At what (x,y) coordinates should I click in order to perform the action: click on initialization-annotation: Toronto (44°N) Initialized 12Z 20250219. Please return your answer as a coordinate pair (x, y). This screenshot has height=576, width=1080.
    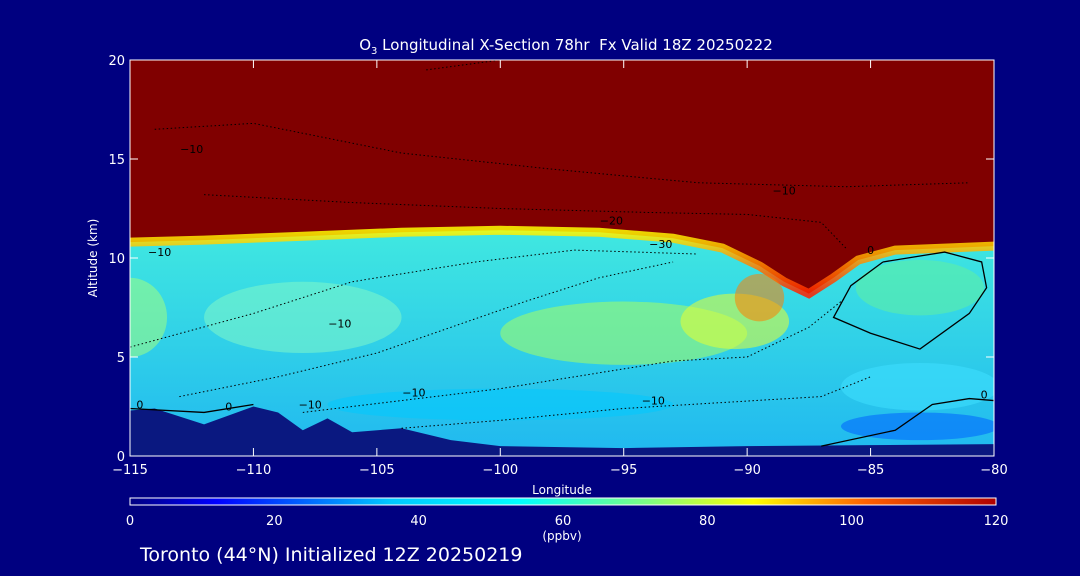
    Looking at the image, I should click on (331, 555).